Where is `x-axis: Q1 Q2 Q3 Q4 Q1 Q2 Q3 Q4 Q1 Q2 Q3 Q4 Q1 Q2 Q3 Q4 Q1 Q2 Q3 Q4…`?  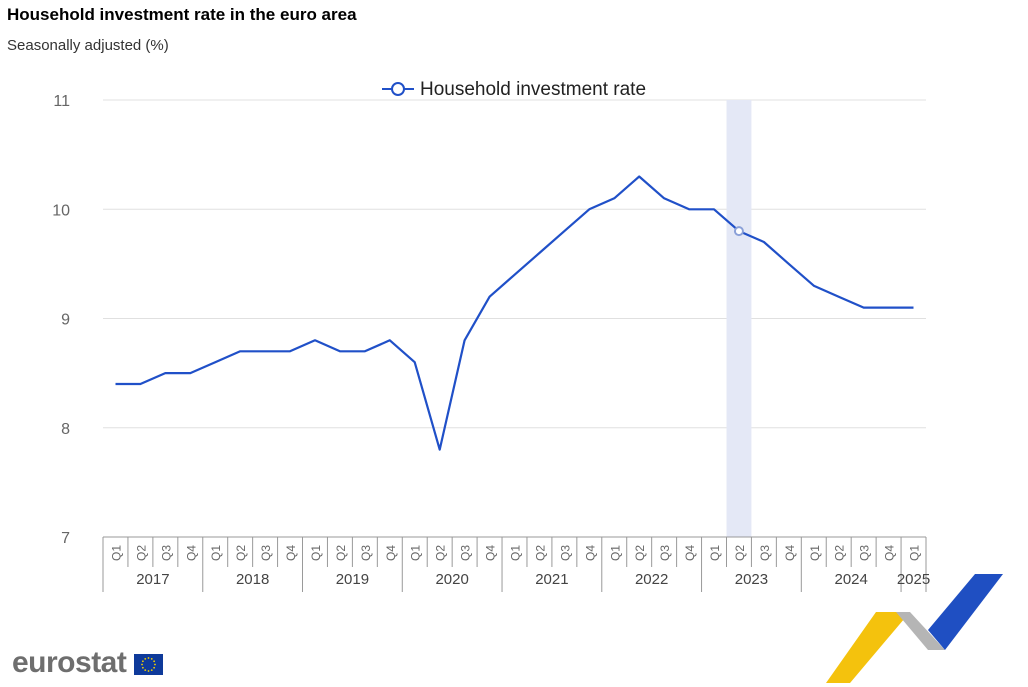 x-axis: Q1 Q2 Q3 Q4 Q1 Q2 Q3 Q4 Q1 Q2 Q3 Q4 Q1 Q2 Q3 Q4 Q1 Q2 Q3 Q4… is located at coordinates (516, 564).